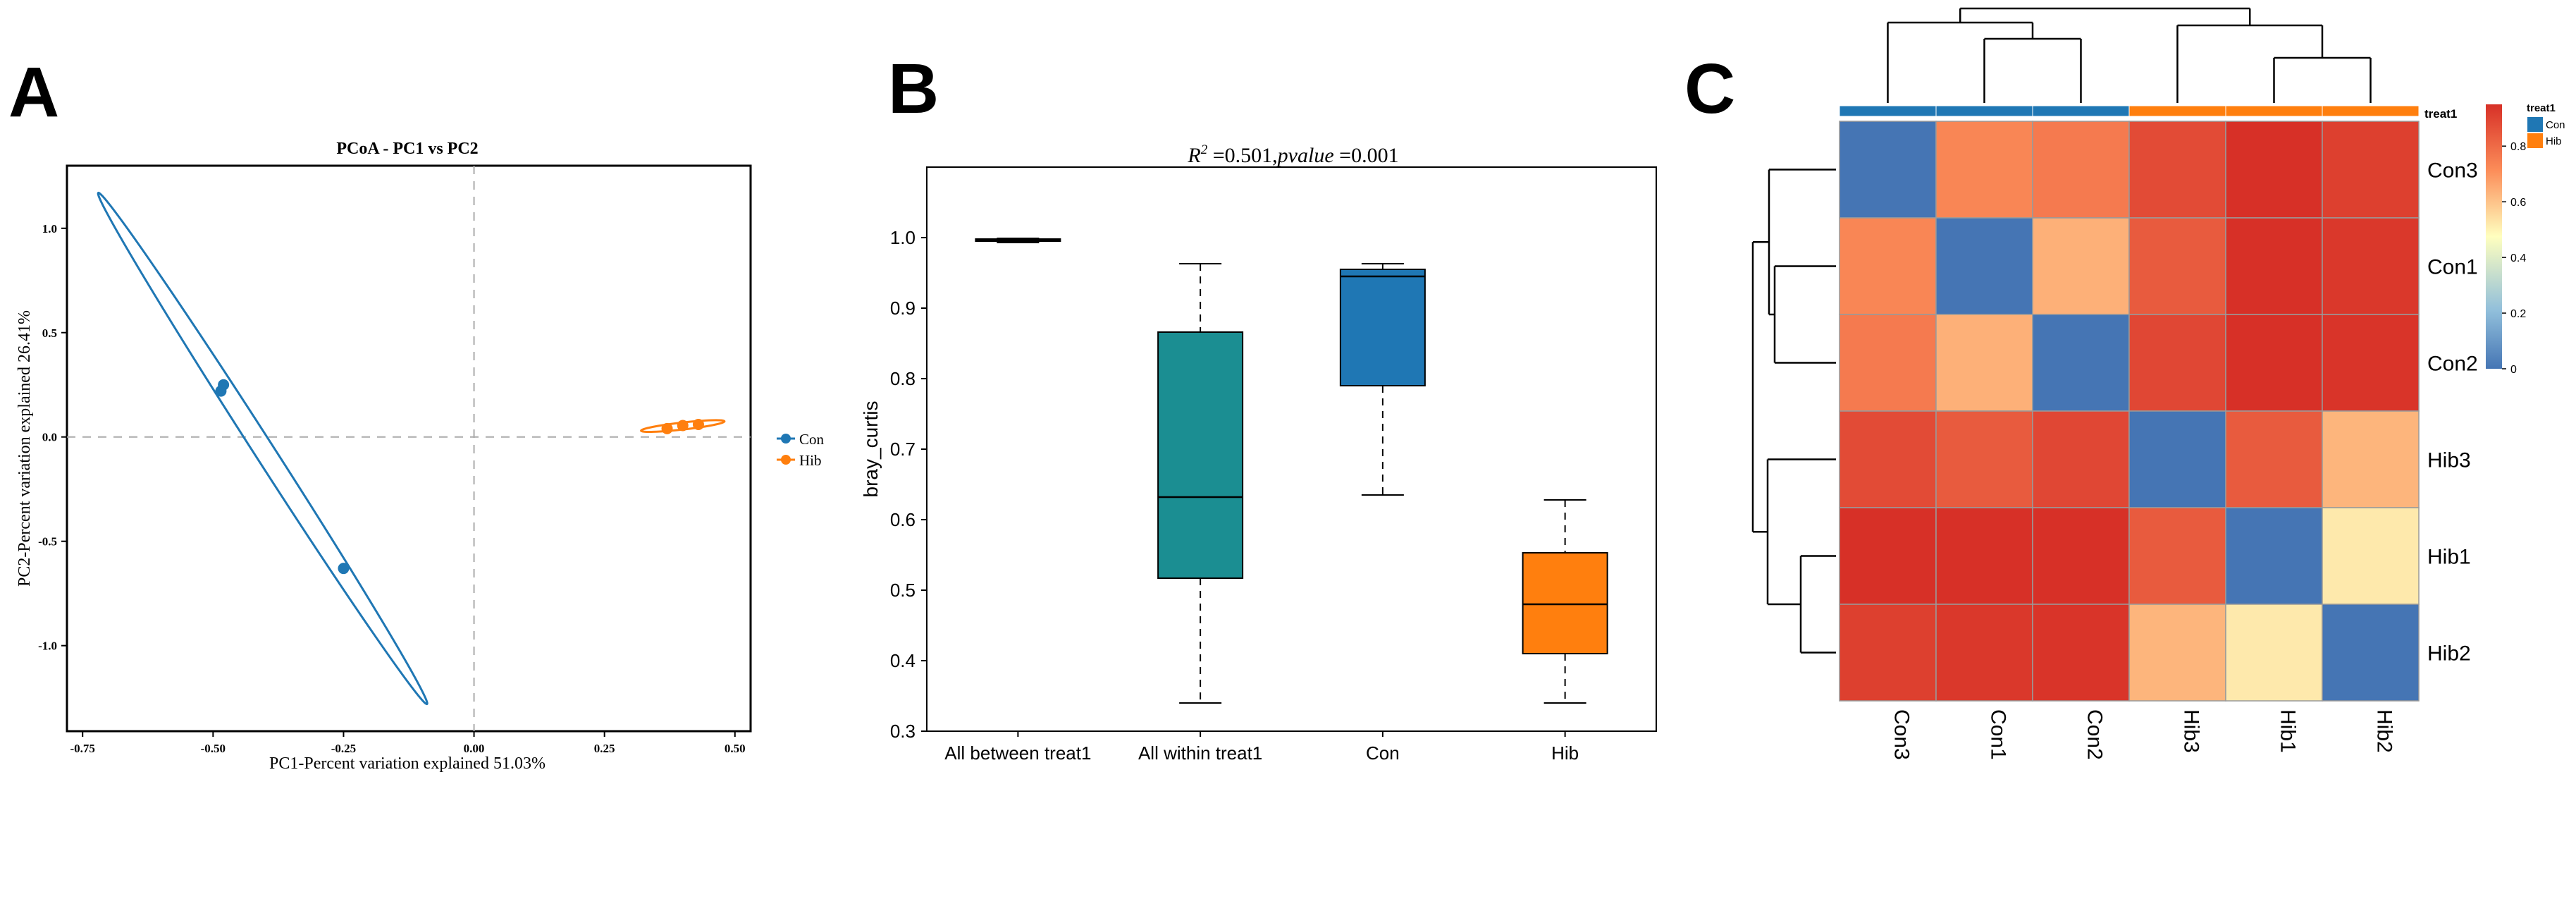 The image size is (2576, 899). What do you see at coordinates (903, 519) in the screenshot?
I see `box-y-tick-label: 0.6` at bounding box center [903, 519].